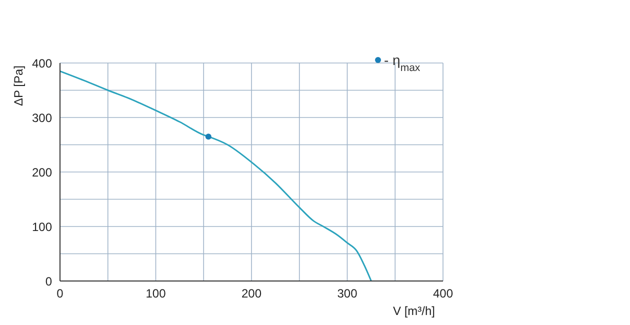 The image size is (630, 325). I want to click on y-tick-label: 200, so click(42, 172).